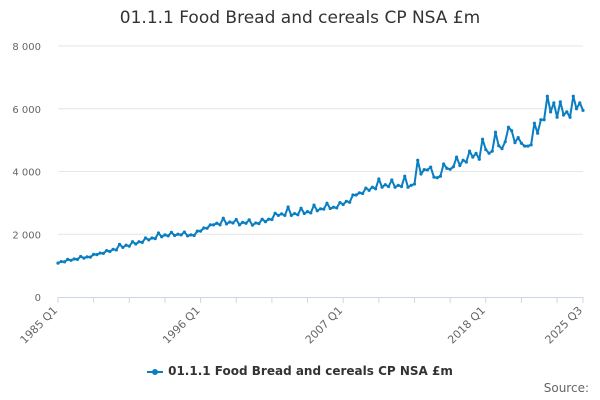 This screenshot has width=600, height=400. I want to click on legend: 01.1.1 Food Bread and cereals CP NSA £m, so click(300, 371).